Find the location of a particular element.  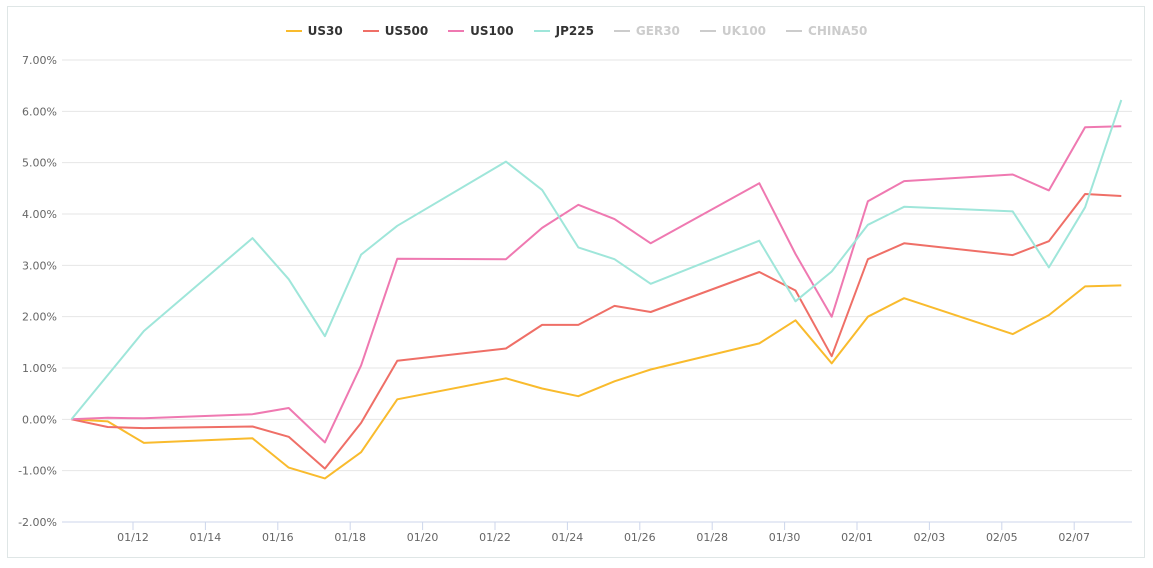

legend-label: JP225 is located at coordinates (574, 31).